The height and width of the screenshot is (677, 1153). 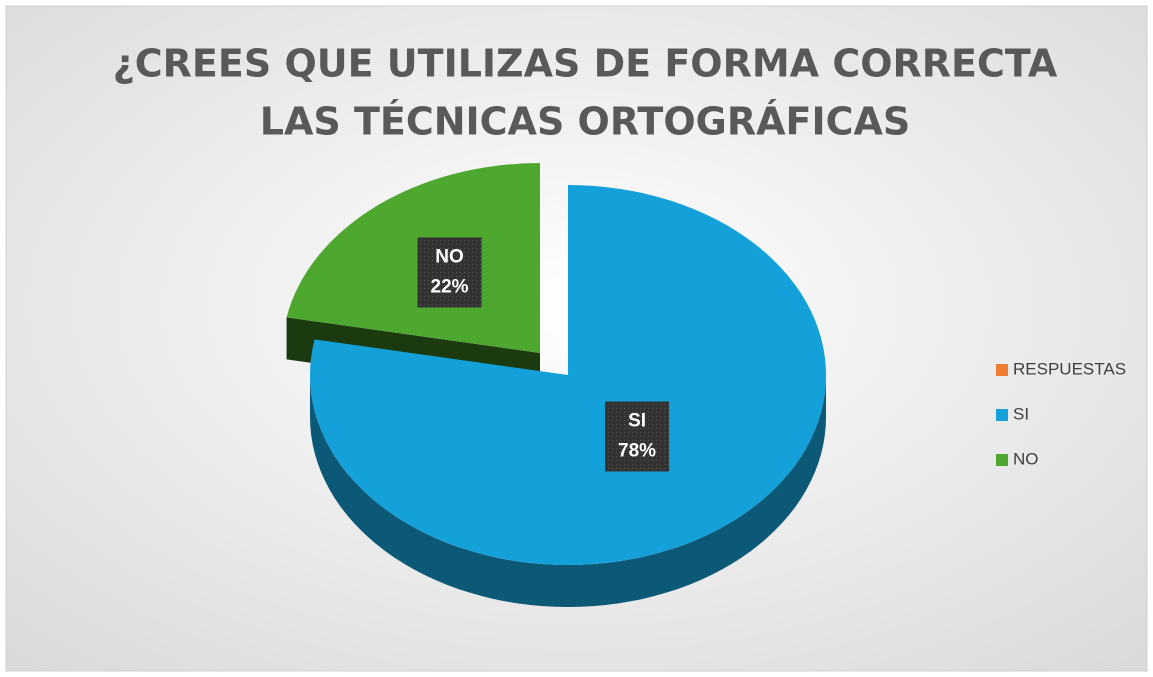 What do you see at coordinates (585, 122) in the screenshot?
I see `chart-title: LAS TÉCNICAS ORTOGRÁFICAS` at bounding box center [585, 122].